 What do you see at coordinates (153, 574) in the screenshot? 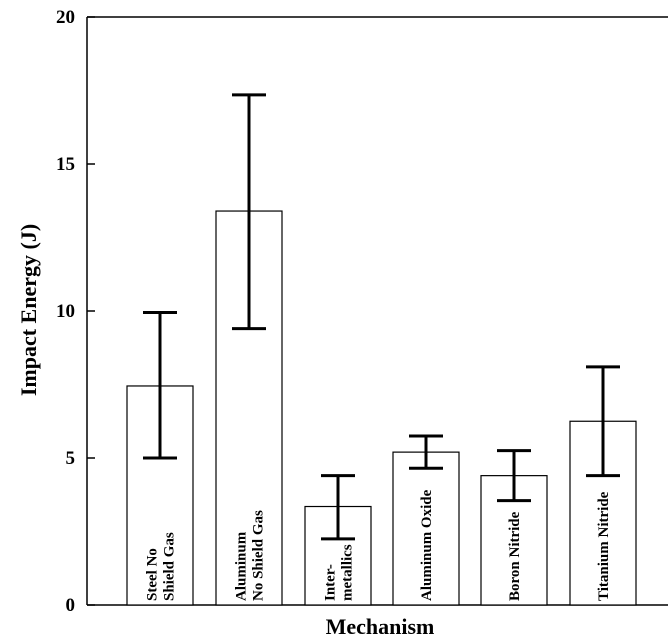
I see `category-label-line: Steel No` at bounding box center [153, 574].